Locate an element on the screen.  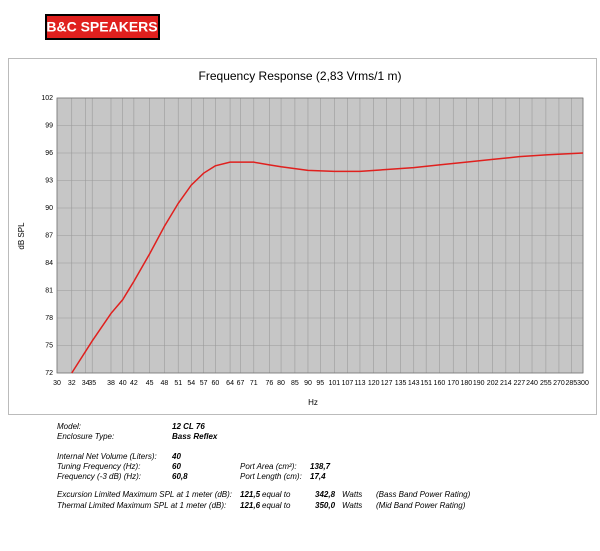
spec-value: (Mid Band Power Rating) is located at coordinates (421, 505).